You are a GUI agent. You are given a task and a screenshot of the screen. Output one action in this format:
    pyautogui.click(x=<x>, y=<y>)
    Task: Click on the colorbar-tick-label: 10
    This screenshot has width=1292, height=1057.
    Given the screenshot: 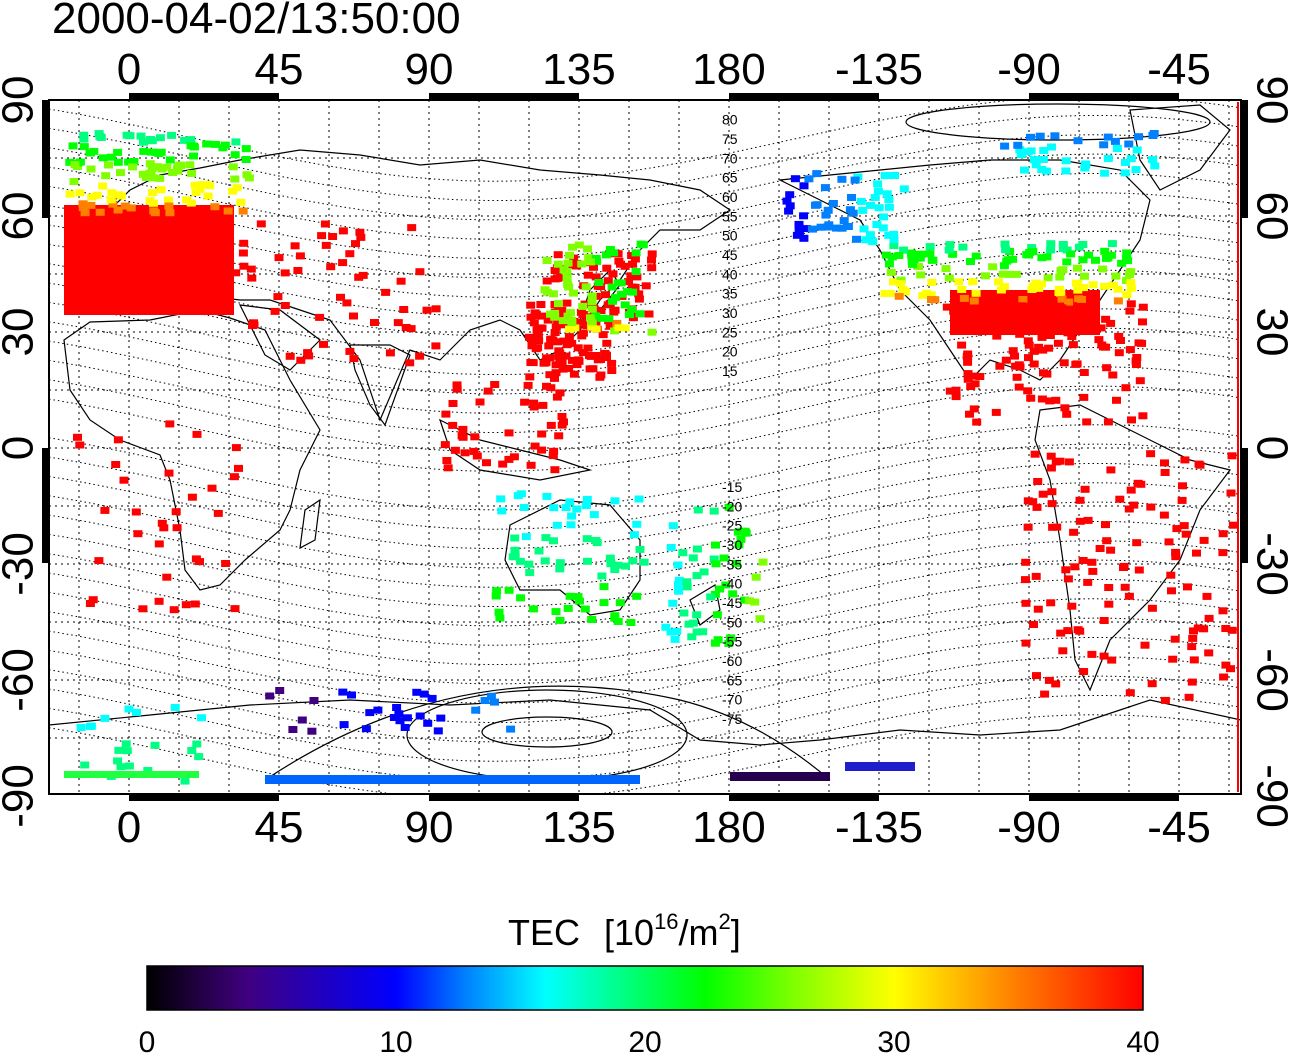 What is the action you would take?
    pyautogui.click(x=395, y=1041)
    